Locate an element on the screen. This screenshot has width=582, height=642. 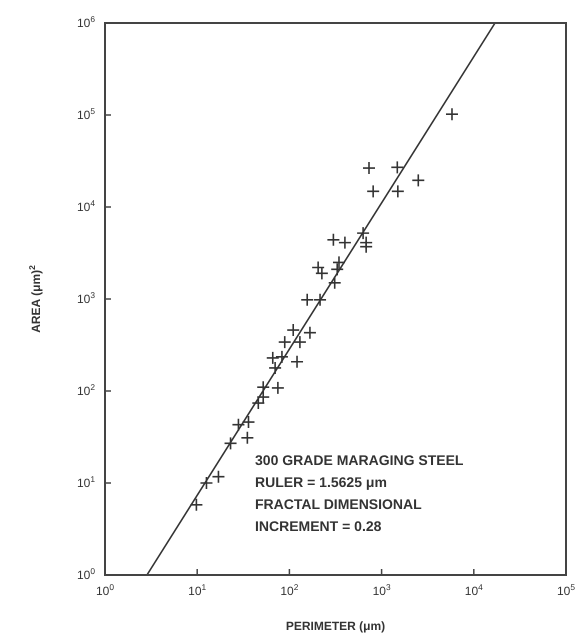
x-tick-label: 10$^{1}$ is located at coordinates (197, 590).